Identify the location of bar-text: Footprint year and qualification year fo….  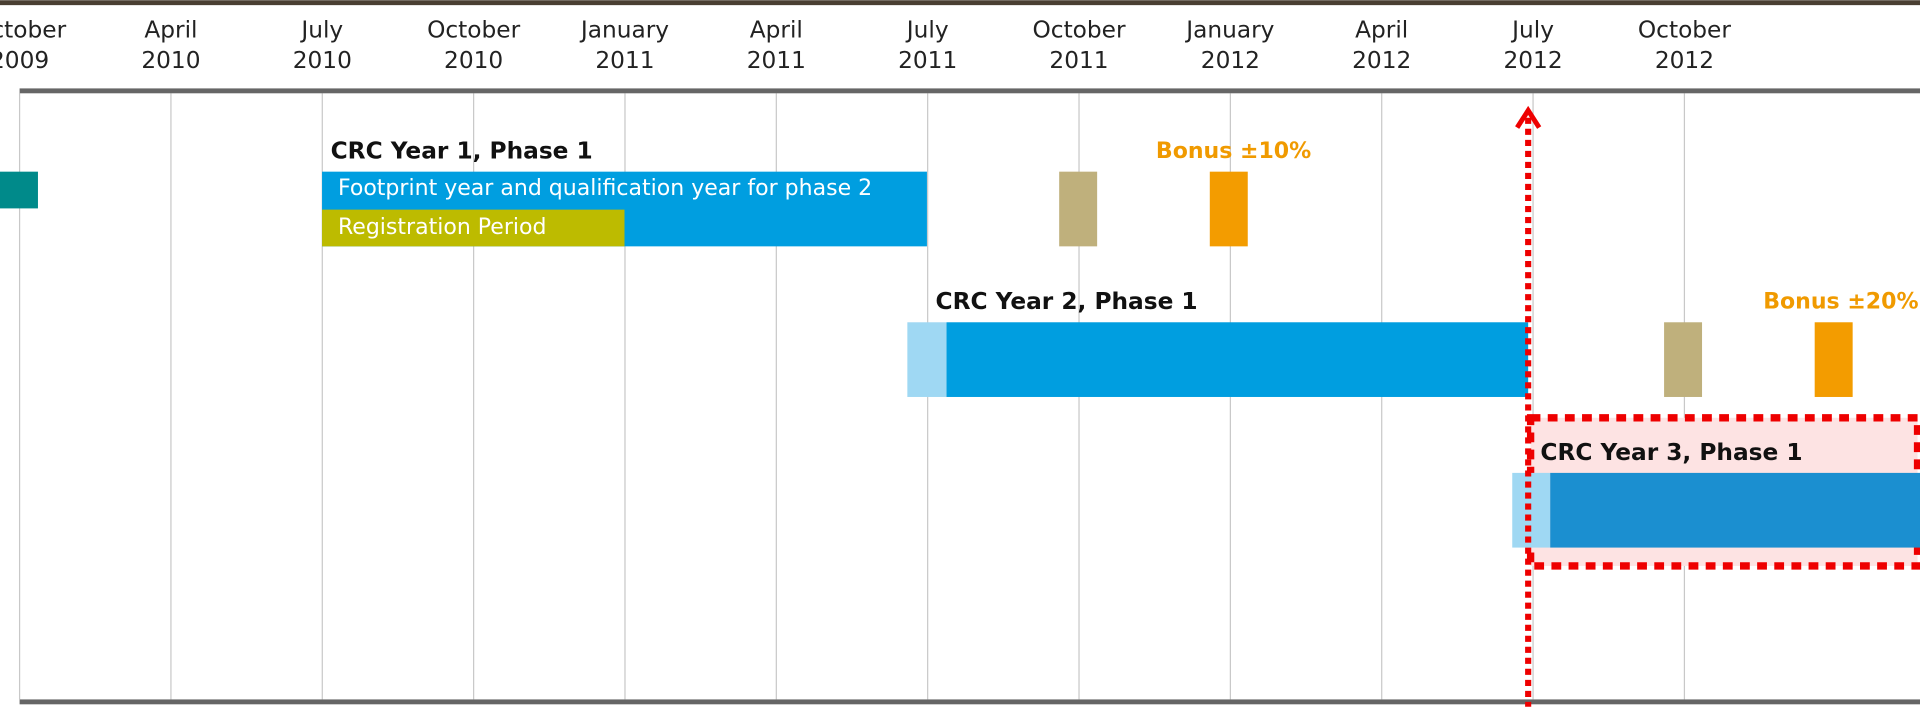
(605, 188).